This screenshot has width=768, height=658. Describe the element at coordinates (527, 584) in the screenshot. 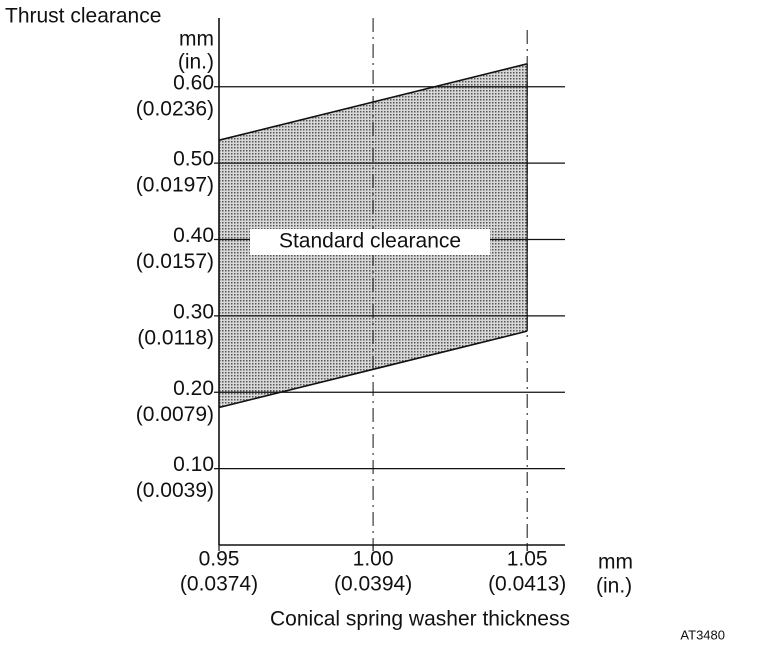

I see `x-tick-label-in: (0.0413)` at that location.